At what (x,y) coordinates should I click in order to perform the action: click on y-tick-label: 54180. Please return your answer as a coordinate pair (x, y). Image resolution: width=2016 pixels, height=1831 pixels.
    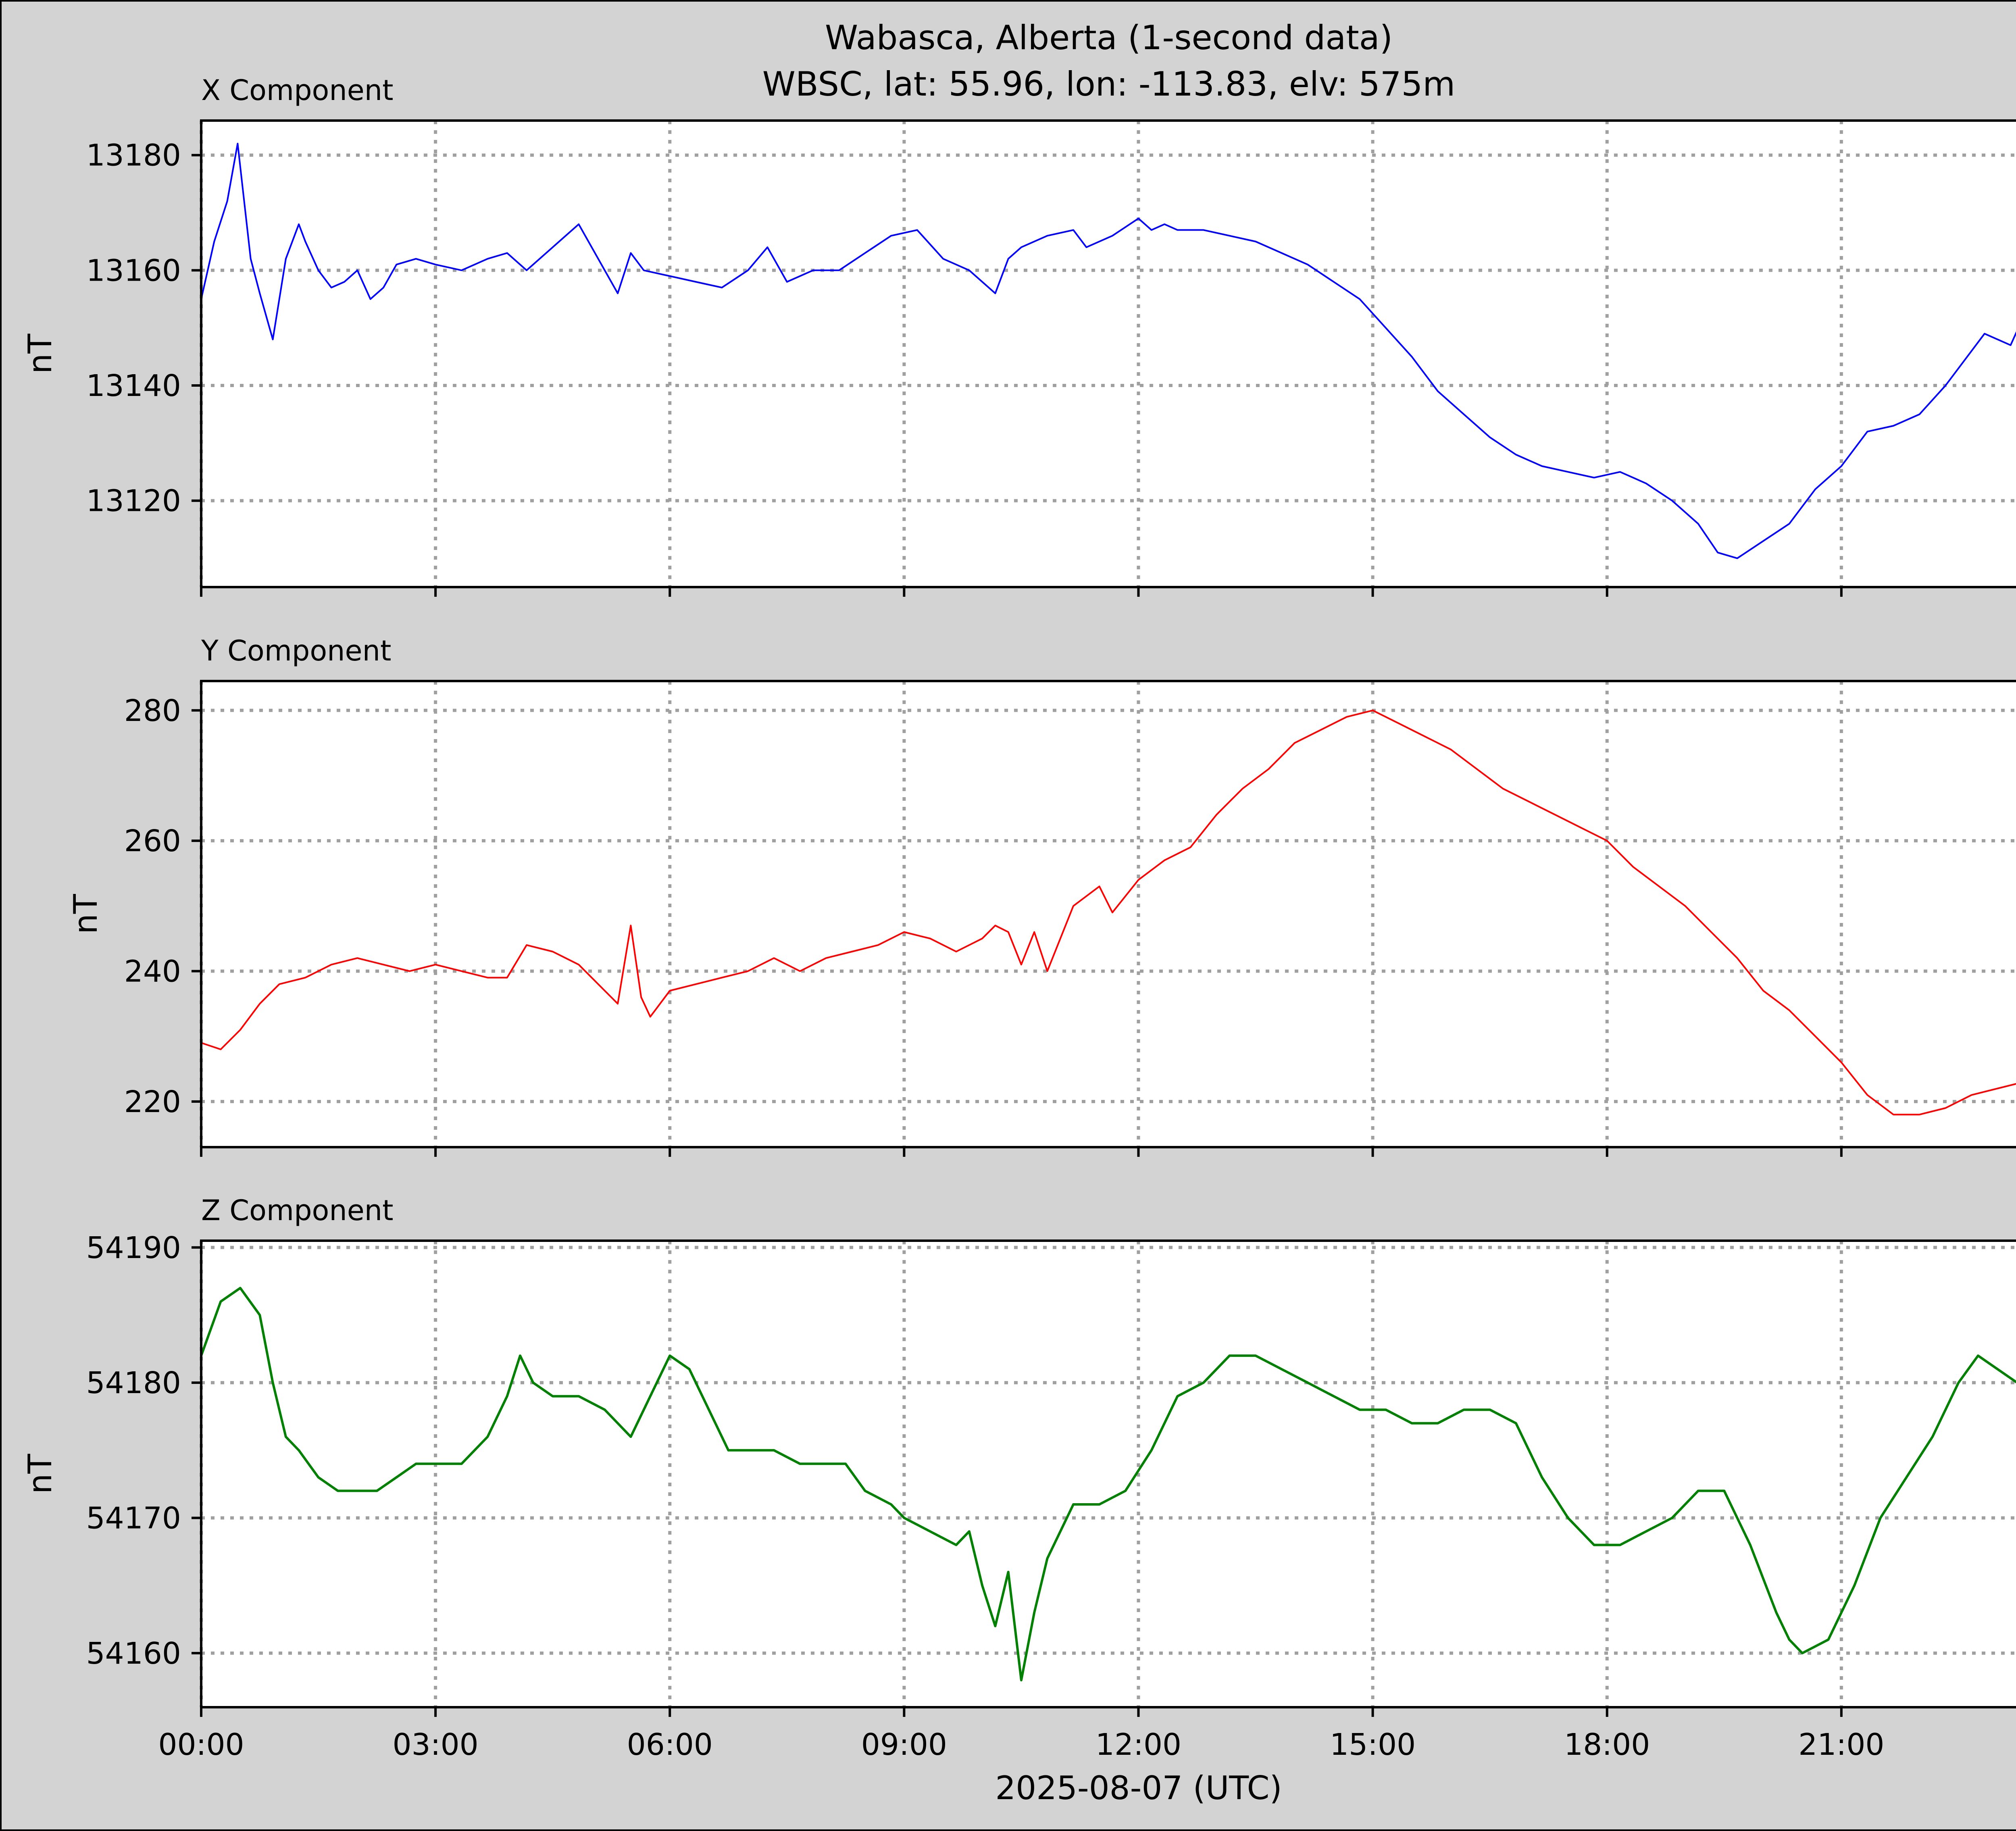
    Looking at the image, I should click on (133, 1383).